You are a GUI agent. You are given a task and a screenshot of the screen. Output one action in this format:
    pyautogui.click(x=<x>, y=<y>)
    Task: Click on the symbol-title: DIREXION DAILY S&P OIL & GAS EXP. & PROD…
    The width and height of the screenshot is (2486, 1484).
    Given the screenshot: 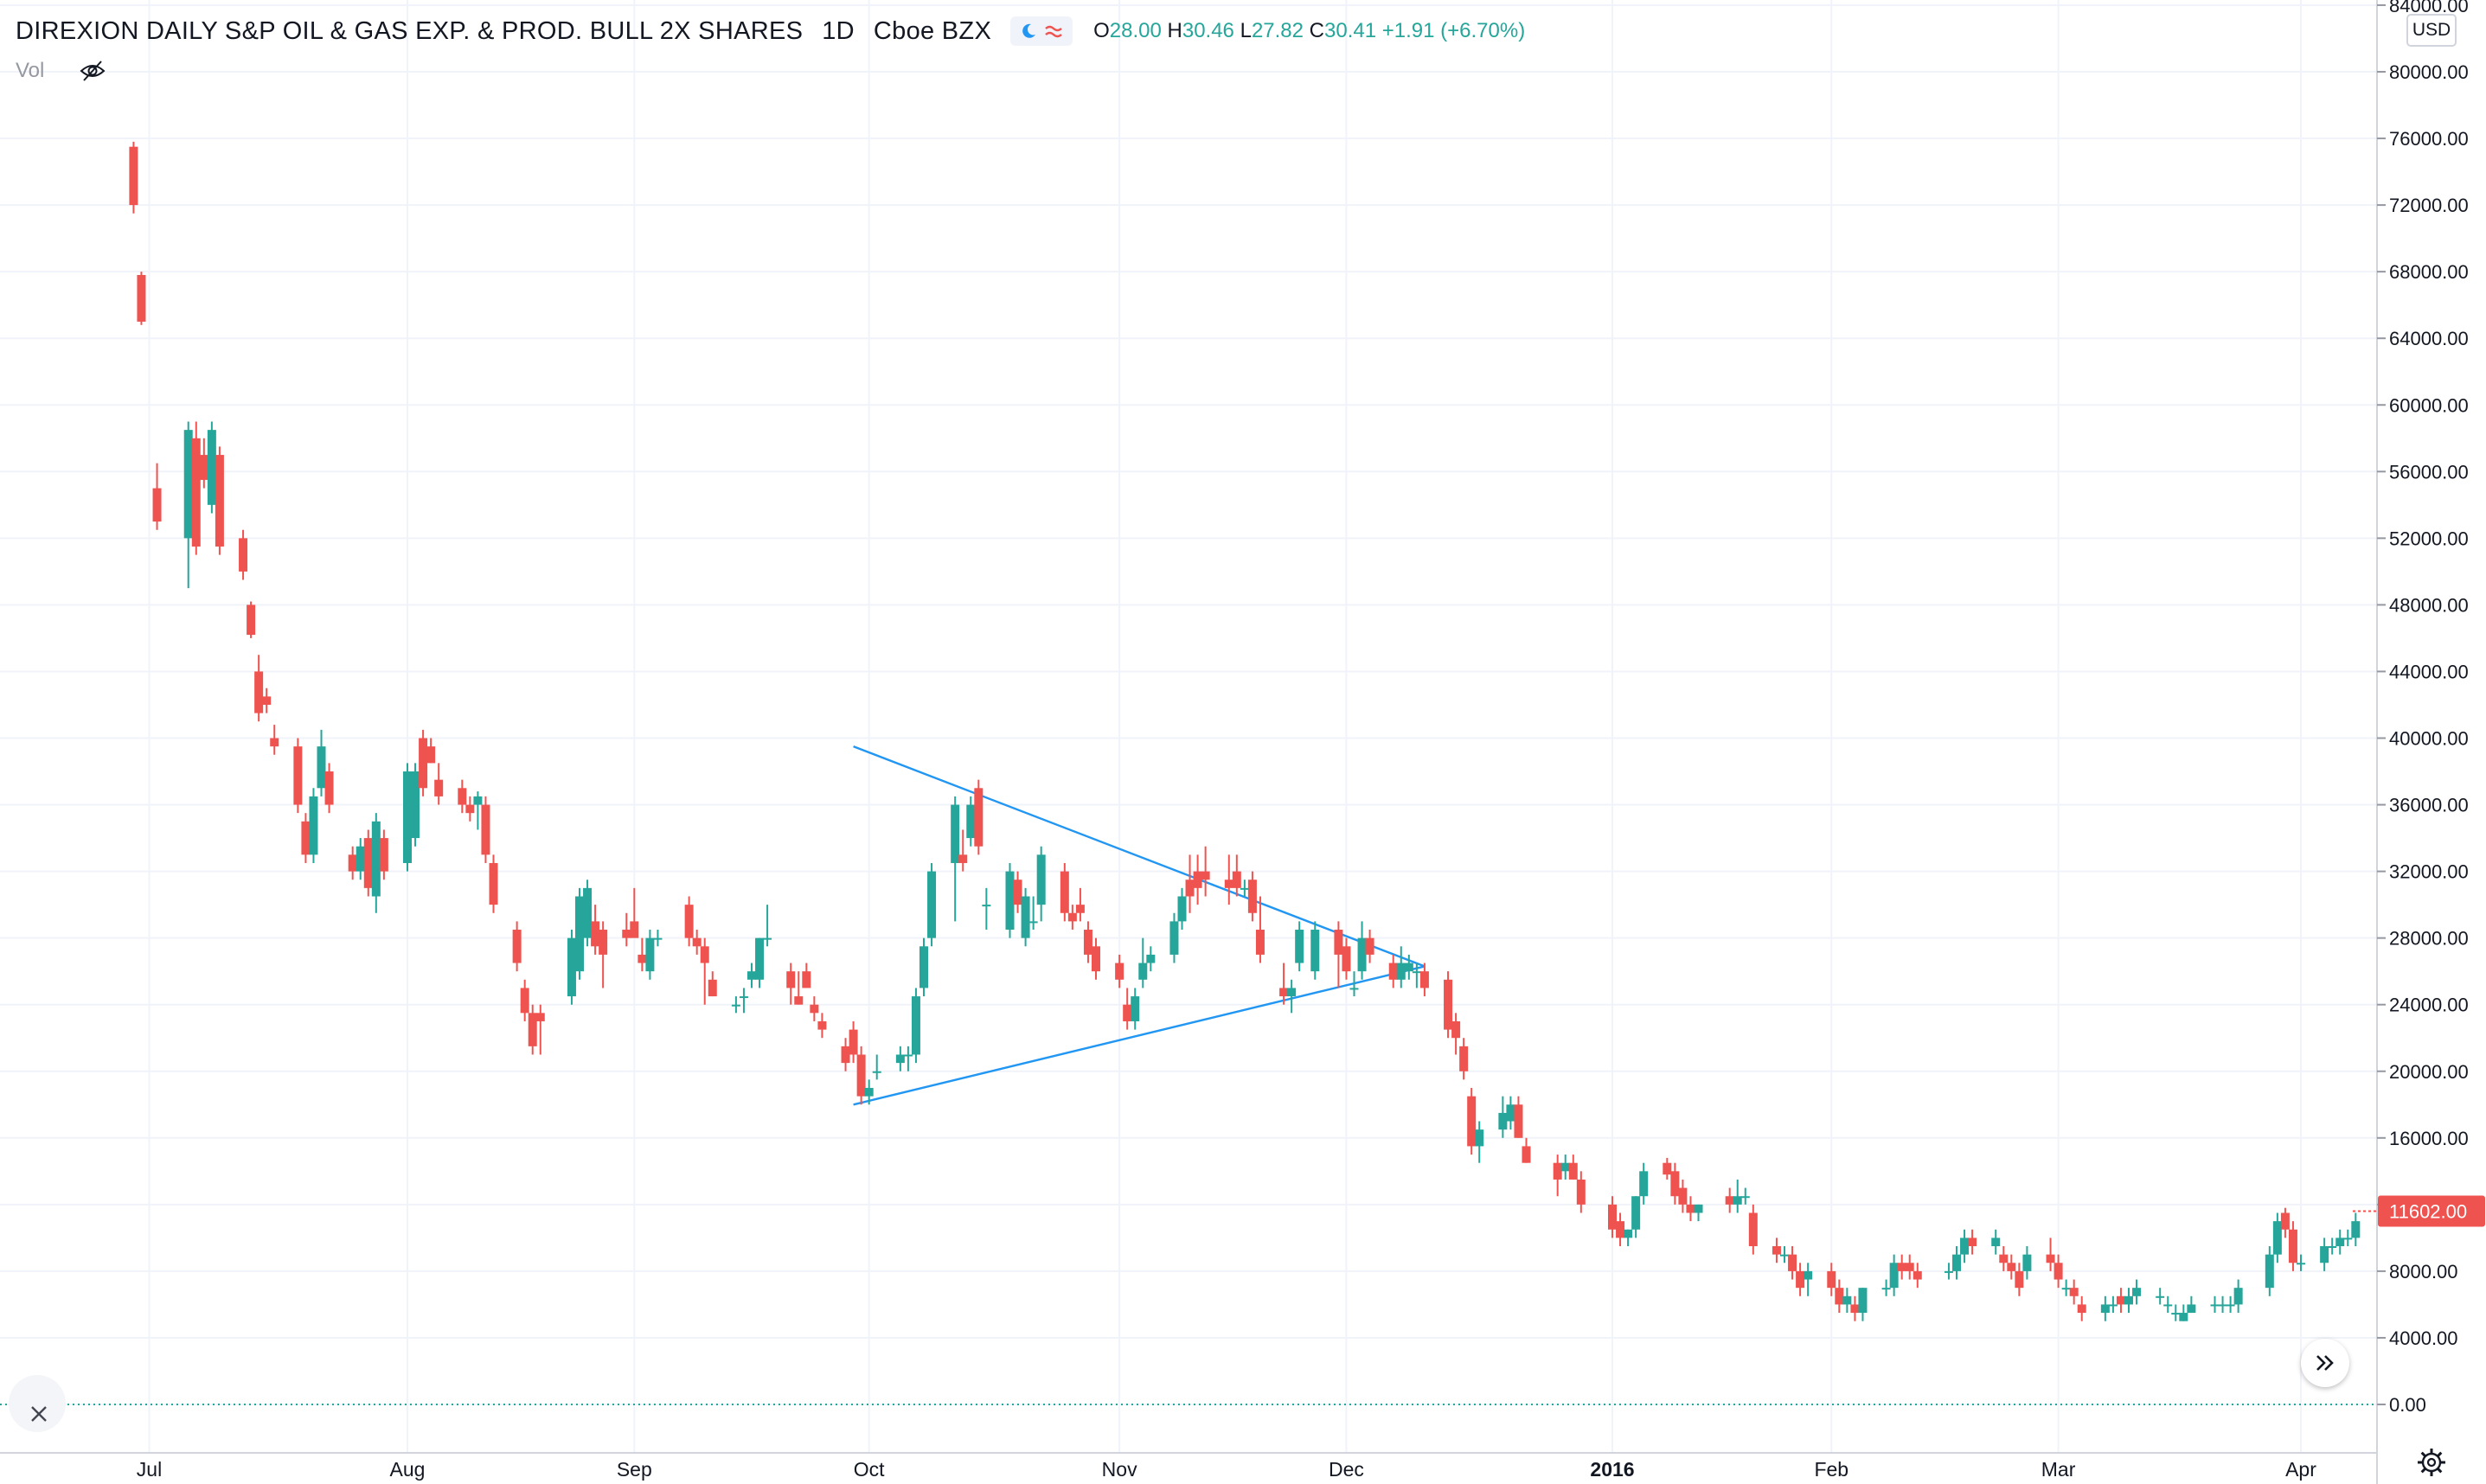 What is the action you would take?
    pyautogui.click(x=410, y=31)
    